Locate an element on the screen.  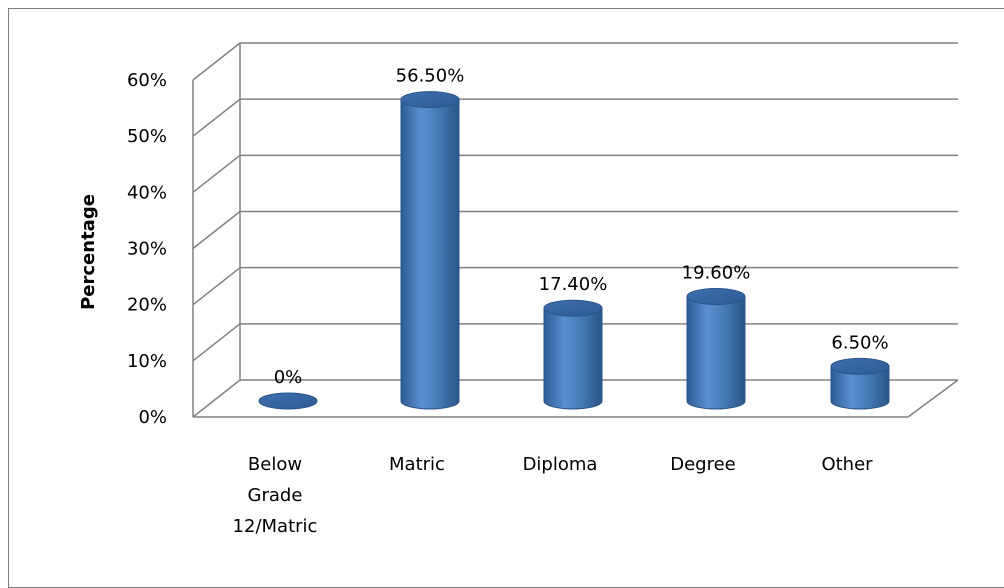
category-label: Degree is located at coordinates (703, 464).